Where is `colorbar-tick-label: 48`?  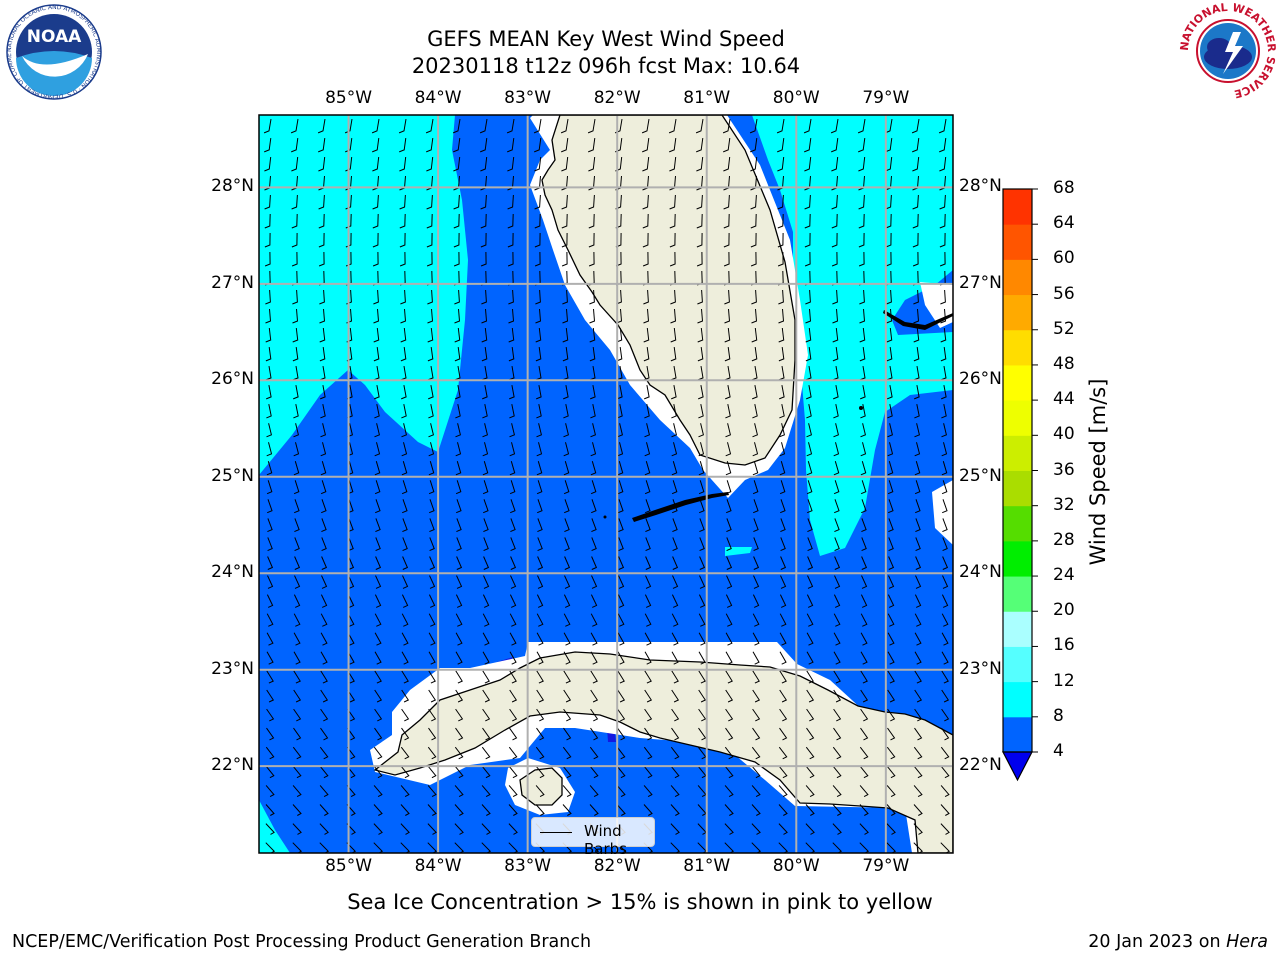
colorbar-tick-label: 48 is located at coordinates (1064, 363).